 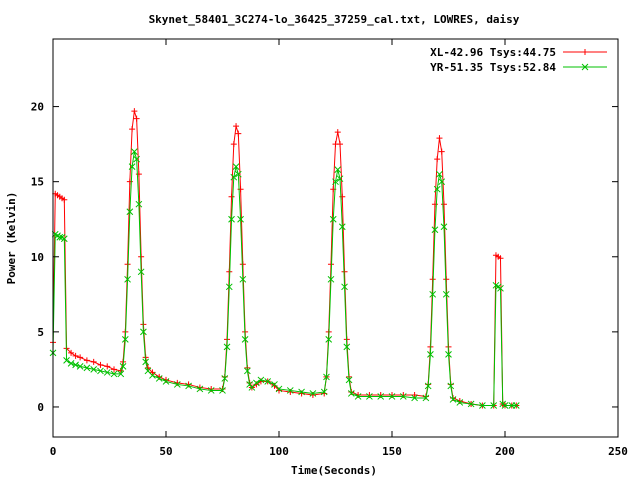 What do you see at coordinates (518, 52) in the screenshot?
I see `legend-entry: XL-42.96 Tsys:44.75` at bounding box center [518, 52].